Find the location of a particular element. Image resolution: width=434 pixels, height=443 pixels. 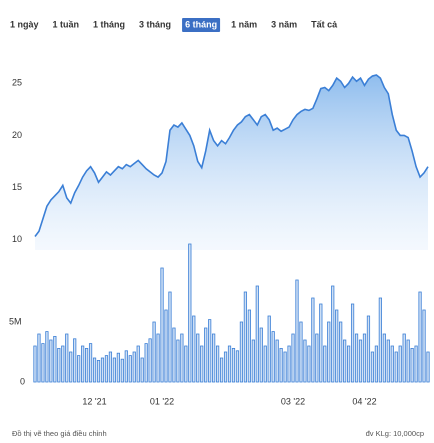

range-button-active is located at coordinates (201, 25).